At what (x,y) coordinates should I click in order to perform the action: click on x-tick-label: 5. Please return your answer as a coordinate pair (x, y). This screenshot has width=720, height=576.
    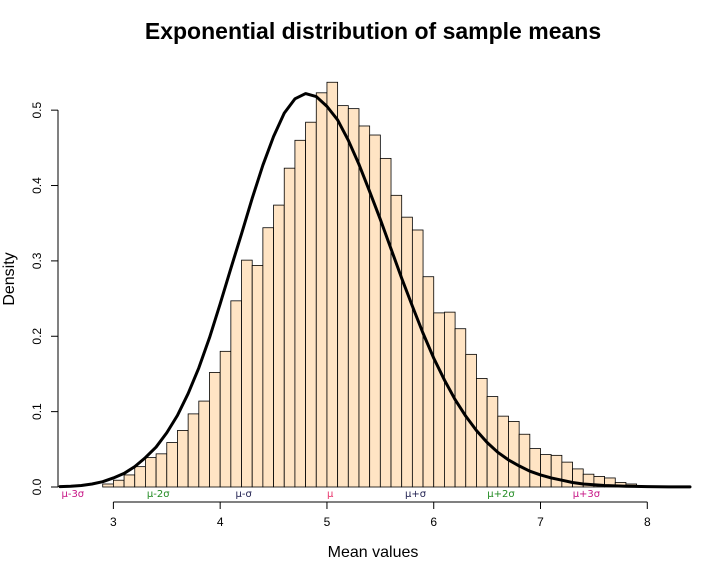
    Looking at the image, I should click on (327, 522).